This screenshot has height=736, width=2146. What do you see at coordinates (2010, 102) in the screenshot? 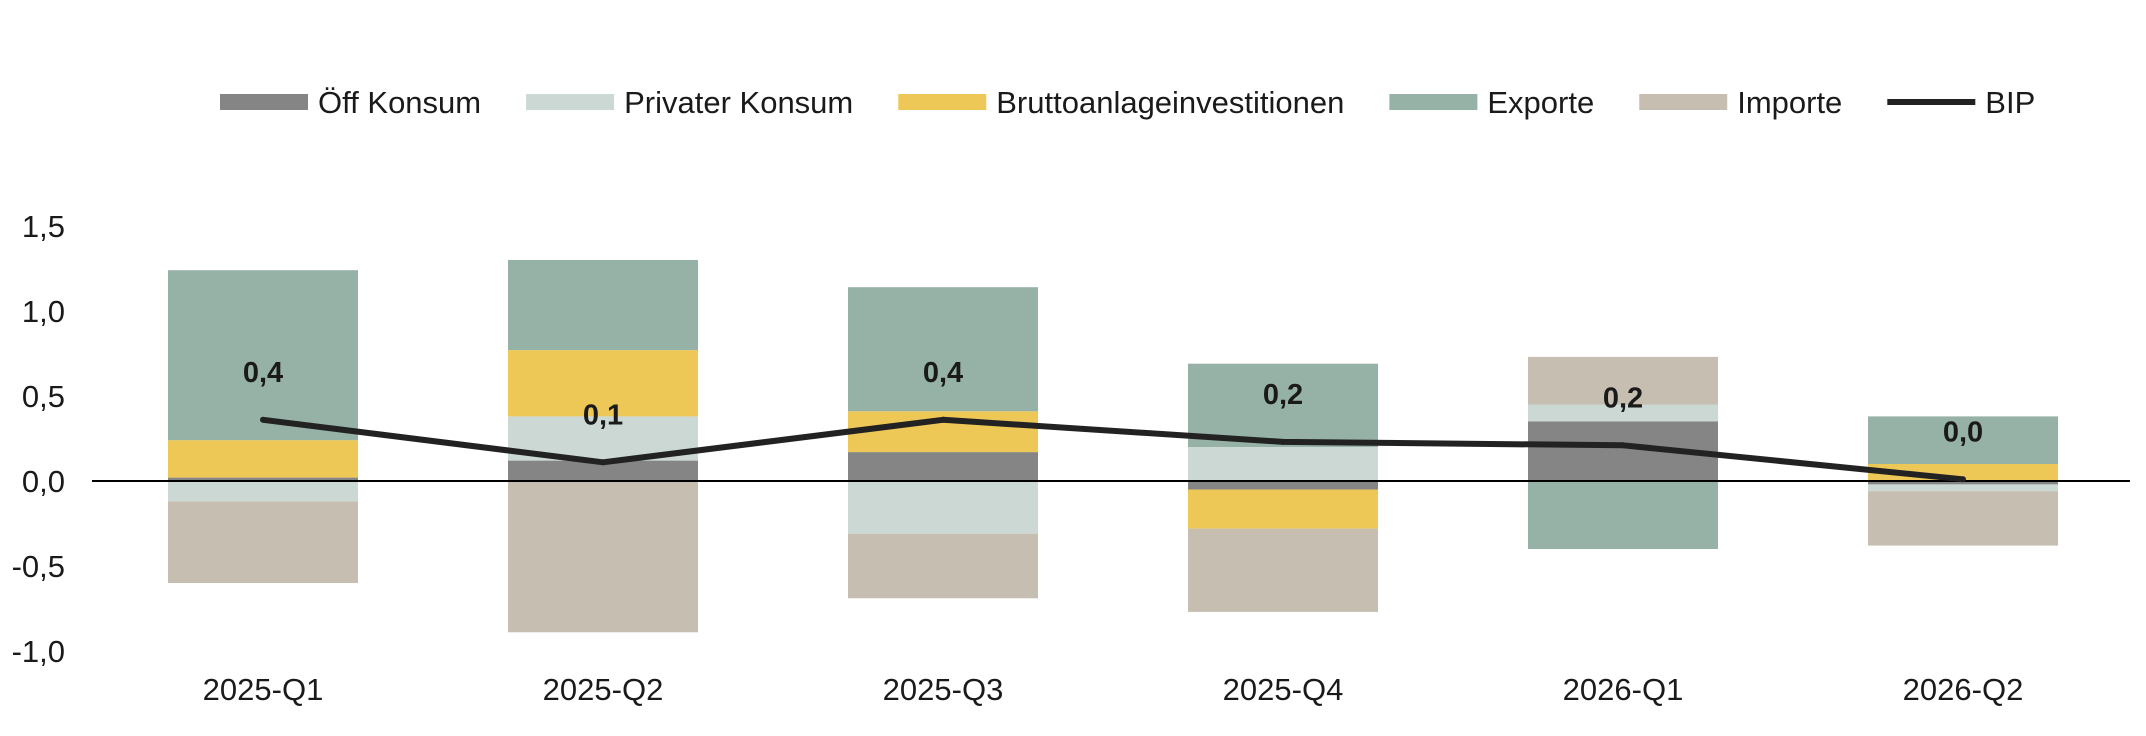
I see `legend-label: BIP` at bounding box center [2010, 102].